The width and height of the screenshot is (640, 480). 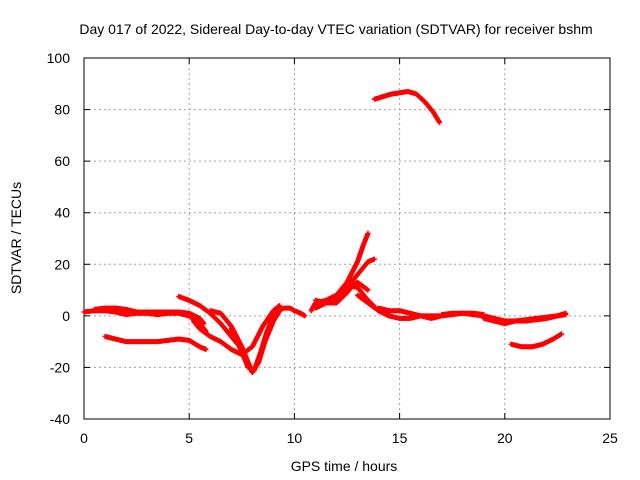 What do you see at coordinates (66, 316) in the screenshot?
I see `y-tick-label: 0` at bounding box center [66, 316].